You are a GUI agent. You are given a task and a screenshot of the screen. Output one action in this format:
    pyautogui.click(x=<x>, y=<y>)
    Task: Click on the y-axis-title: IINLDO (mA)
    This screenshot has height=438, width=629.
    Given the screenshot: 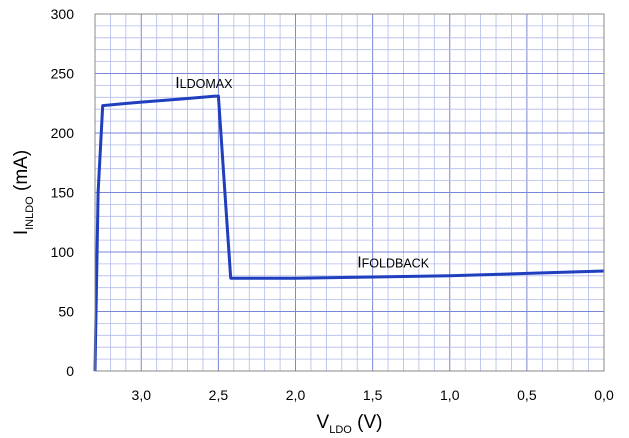 What is the action you would take?
    pyautogui.click(x=23, y=192)
    